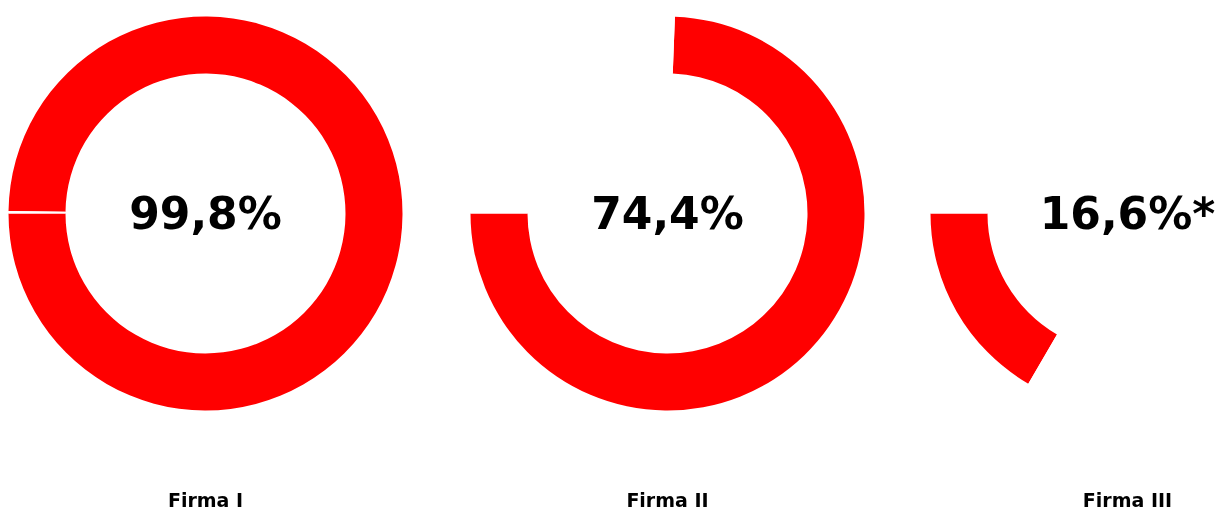  I want to click on data-label: 16,6%*, so click(1127, 213).